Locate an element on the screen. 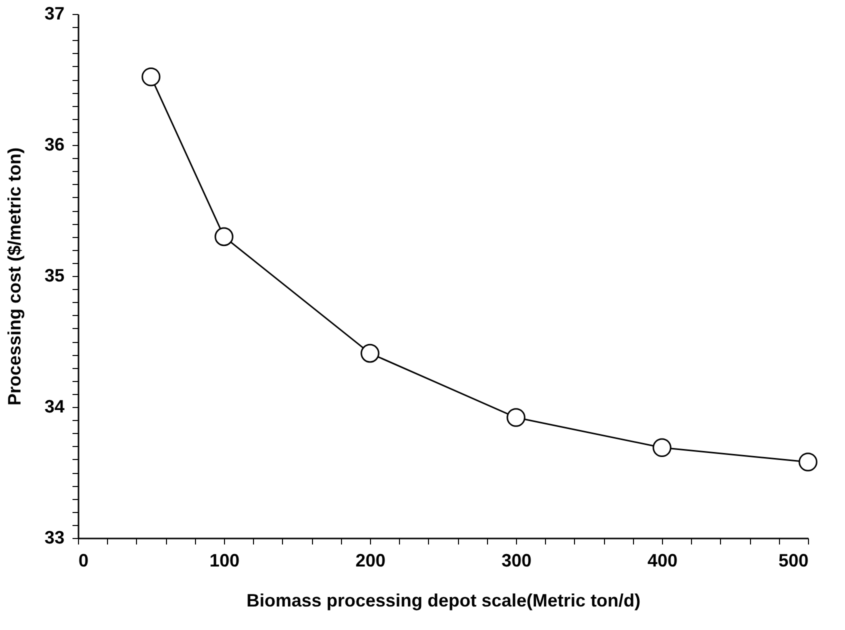  y-tick-label: 33 is located at coordinates (54, 538).